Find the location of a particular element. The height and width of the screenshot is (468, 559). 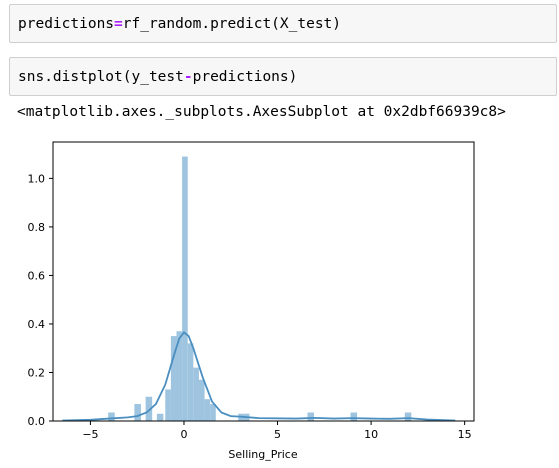

code-token: rf_random.predict(X_test) is located at coordinates (232, 23).